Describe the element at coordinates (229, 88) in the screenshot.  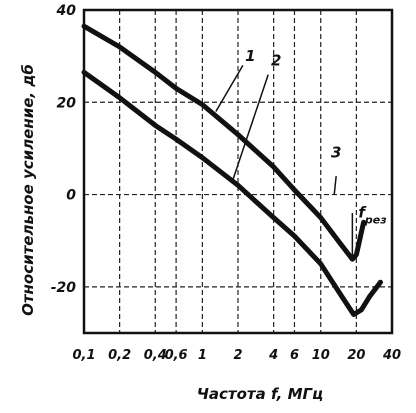
I see `series-1-leader` at that location.